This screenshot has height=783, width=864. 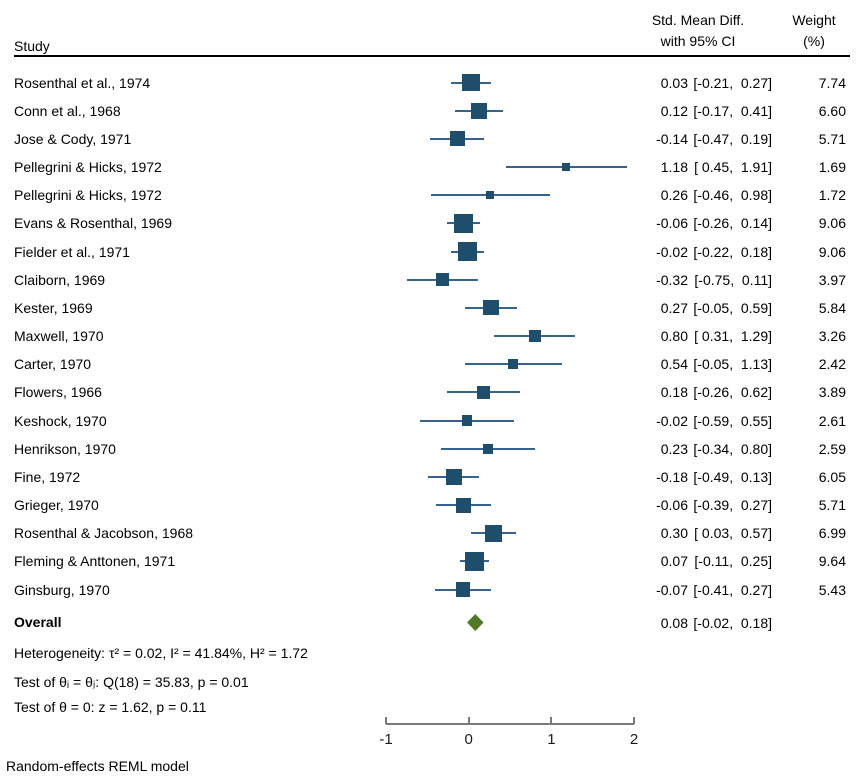 What do you see at coordinates (732, 420) in the screenshot?
I see `ci-interval: [-0.59, 0.55]` at bounding box center [732, 420].